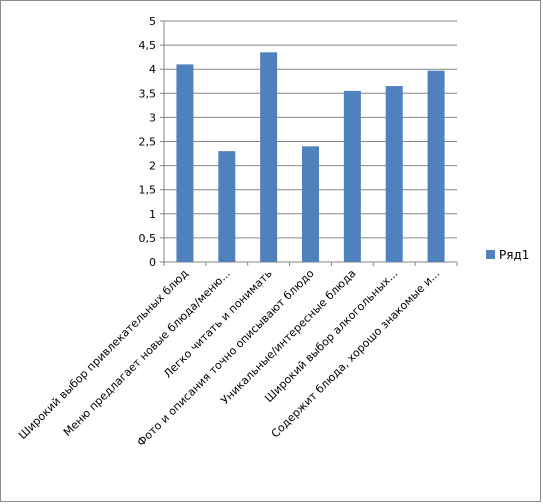  I want to click on legend-label: Ряд1, so click(514, 255).